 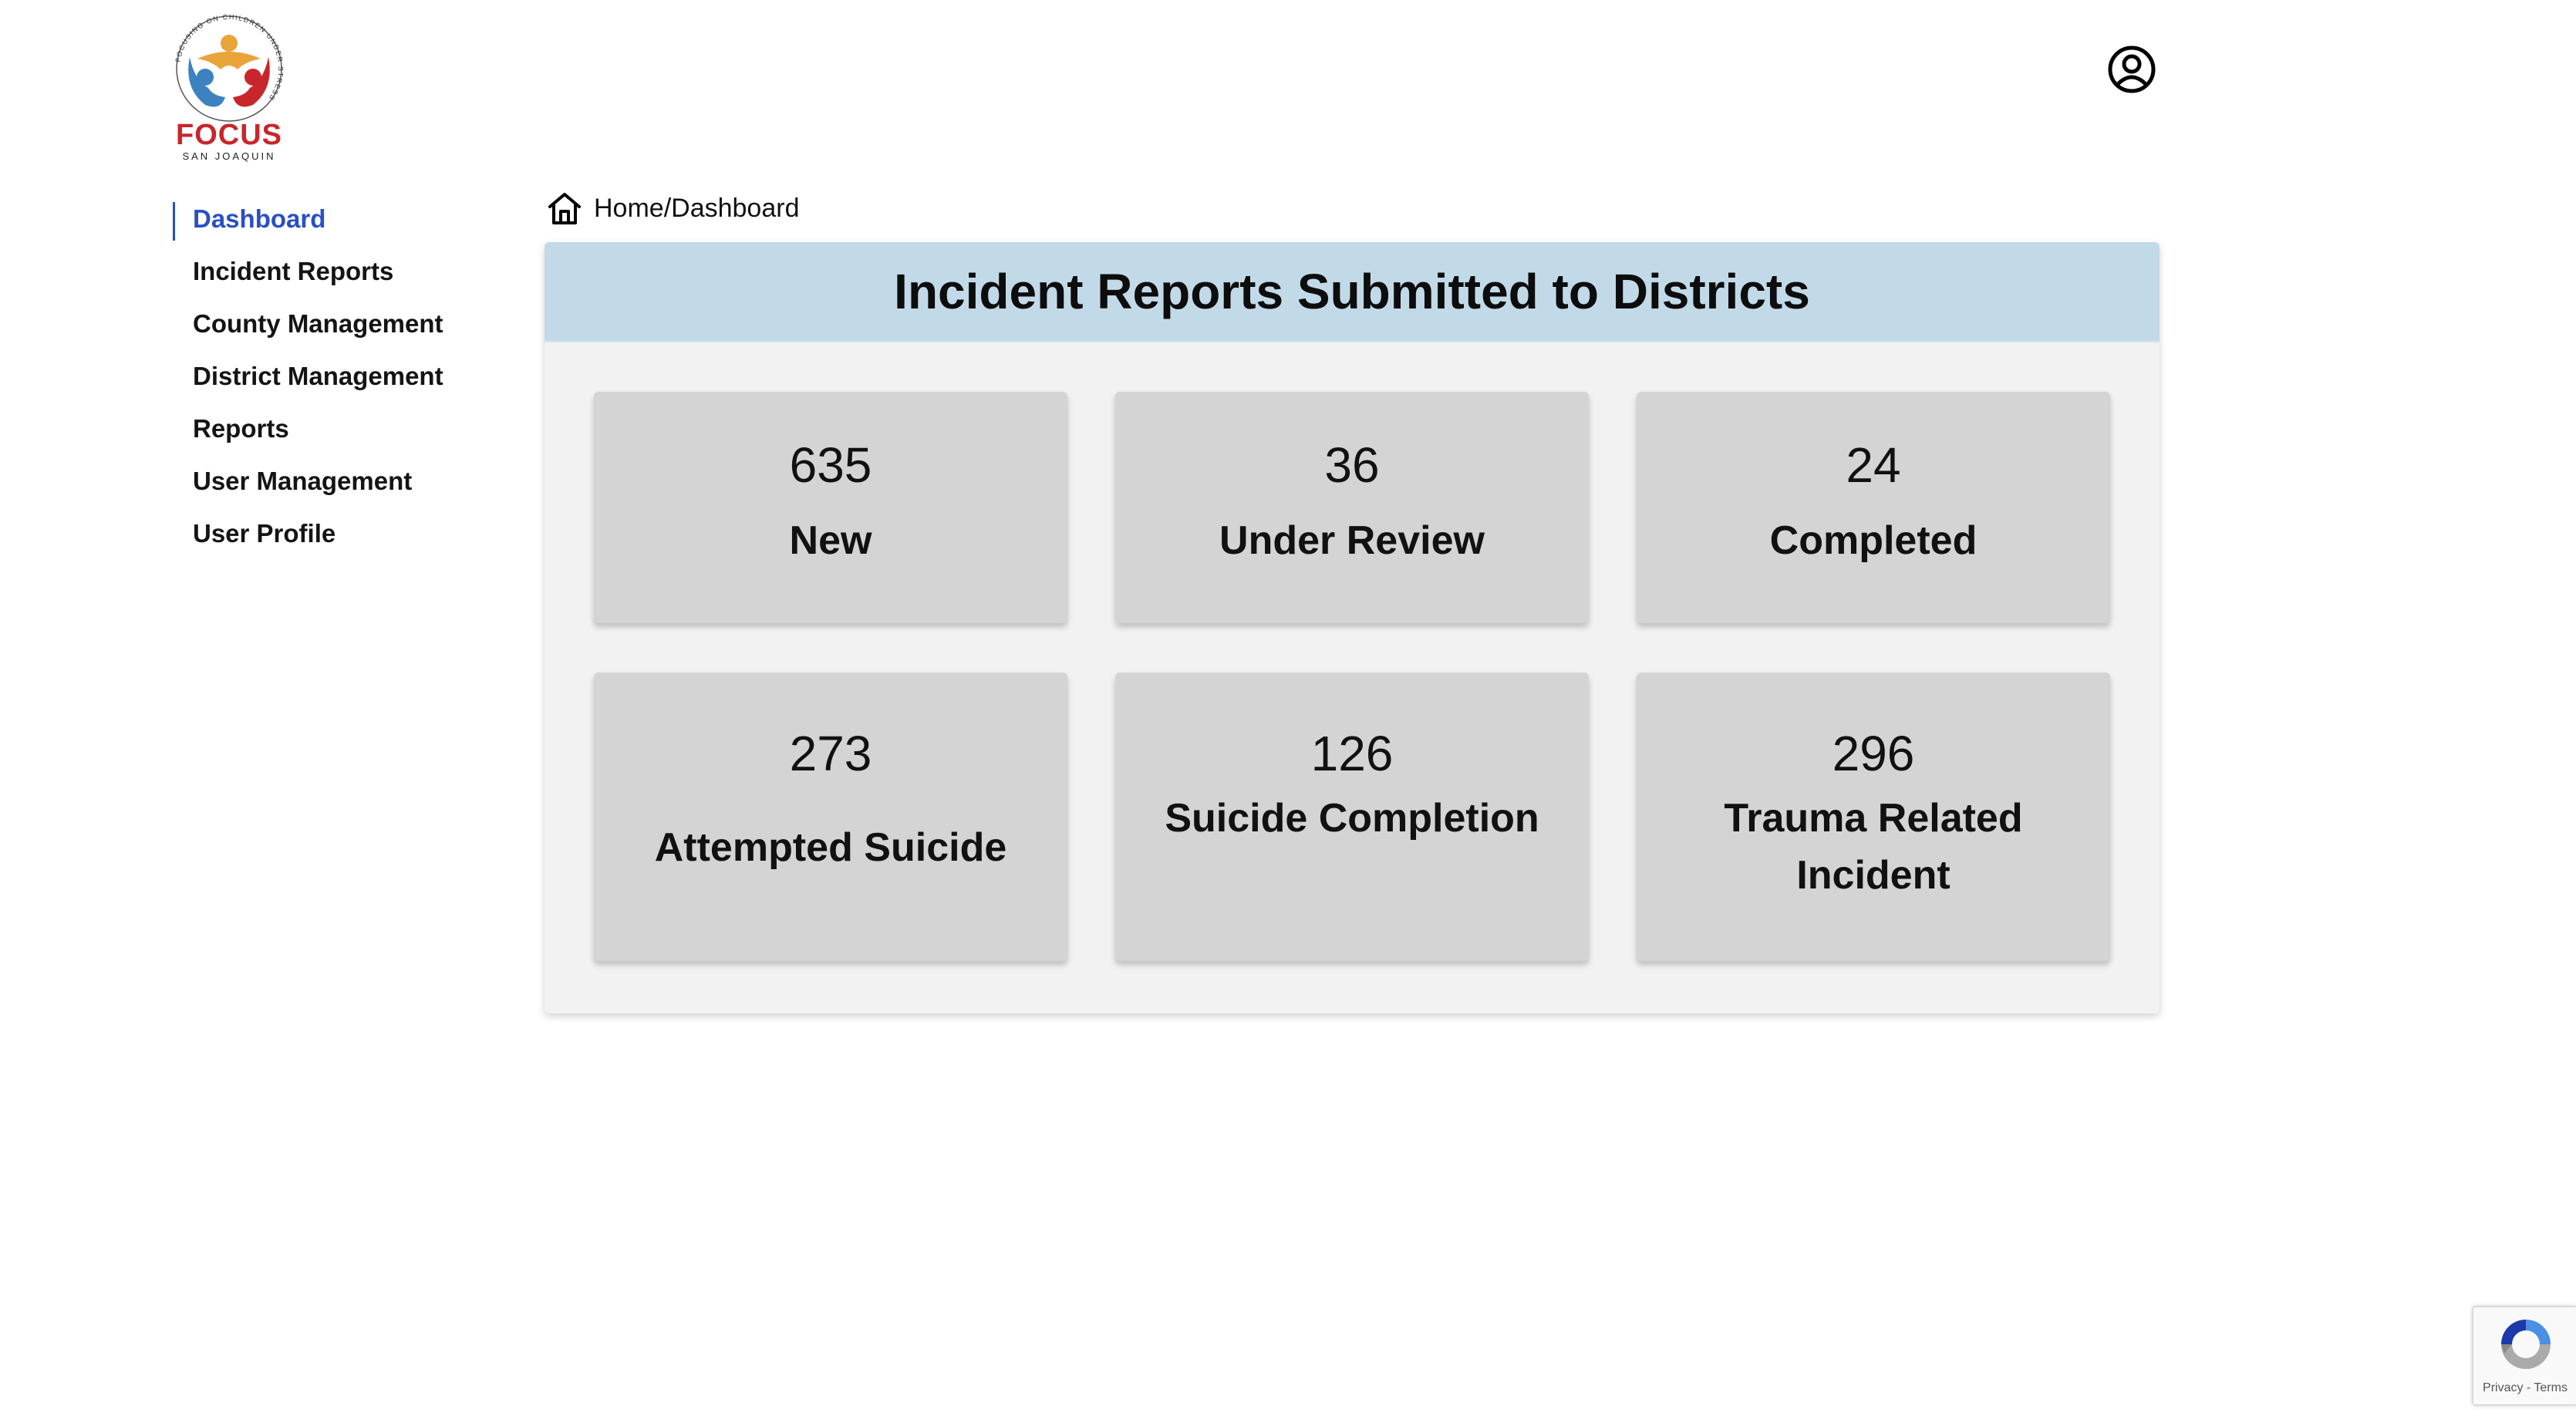 I want to click on sidebar-item-user-profile: User Profile, so click(x=264, y=533).